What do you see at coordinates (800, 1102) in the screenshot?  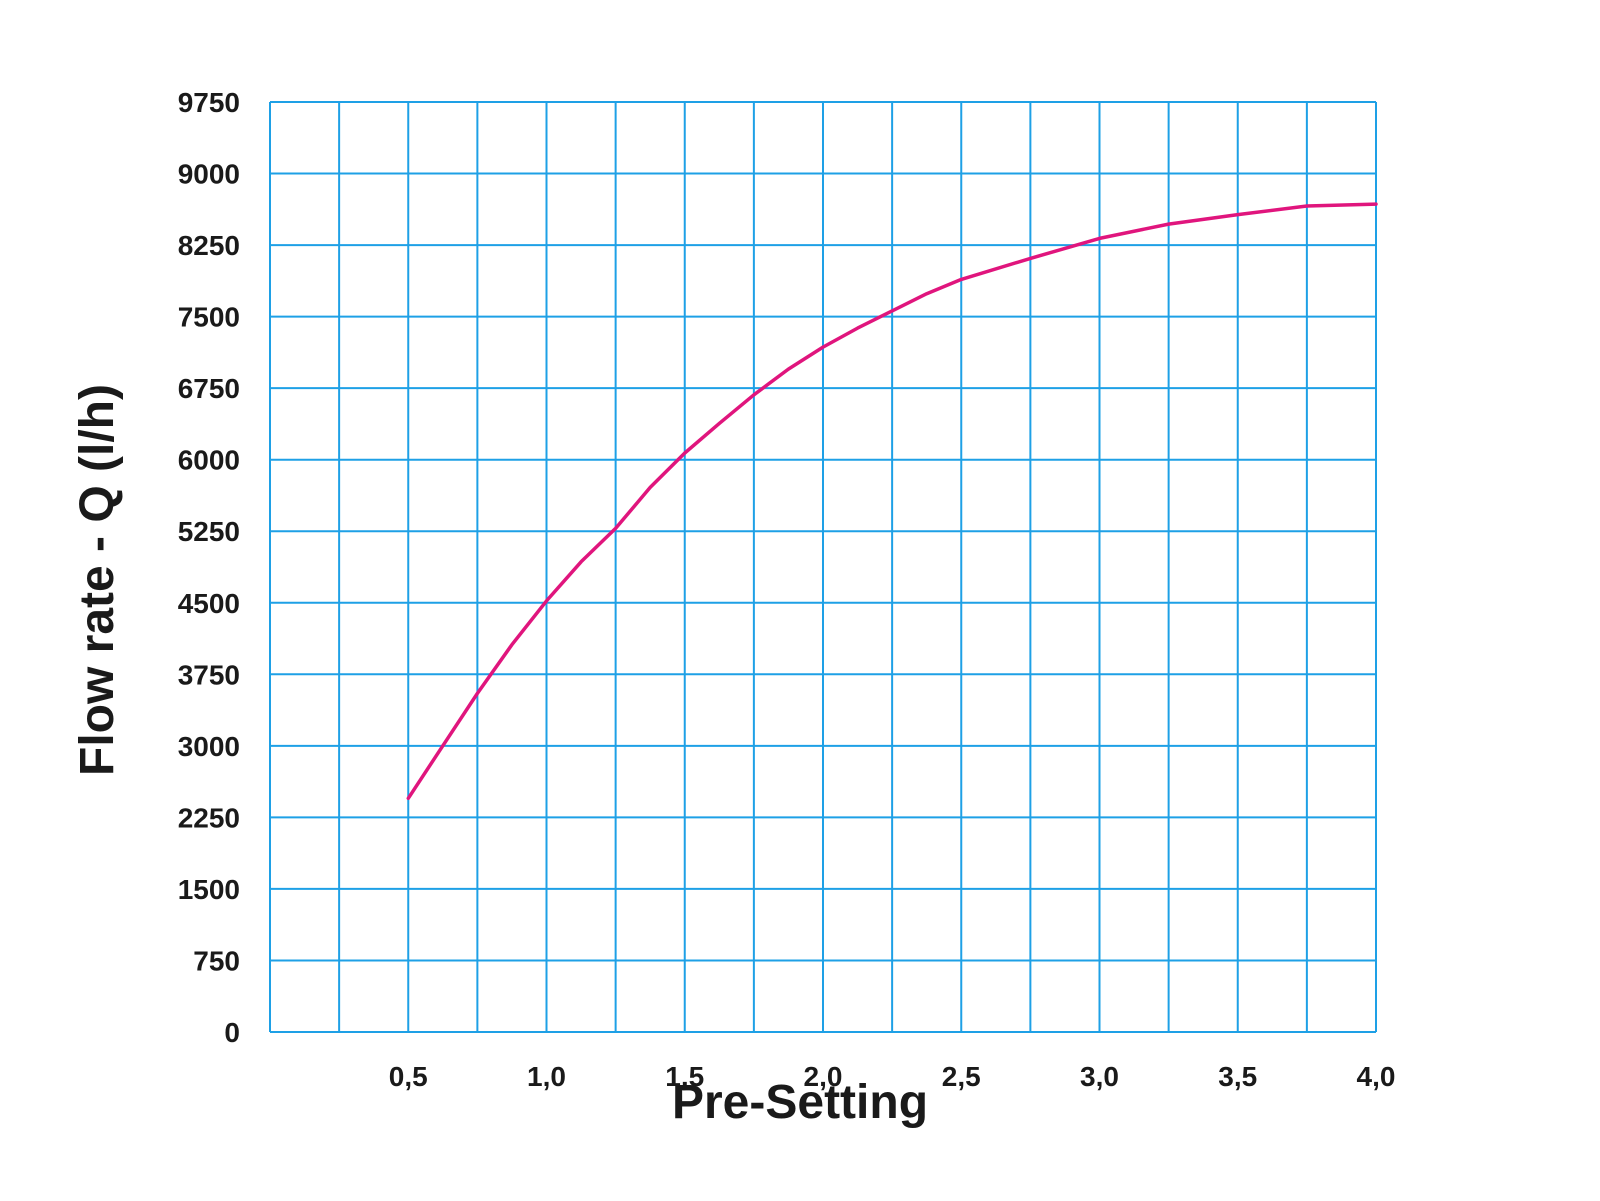 I see `x-axis-title: Pre-Setting` at bounding box center [800, 1102].